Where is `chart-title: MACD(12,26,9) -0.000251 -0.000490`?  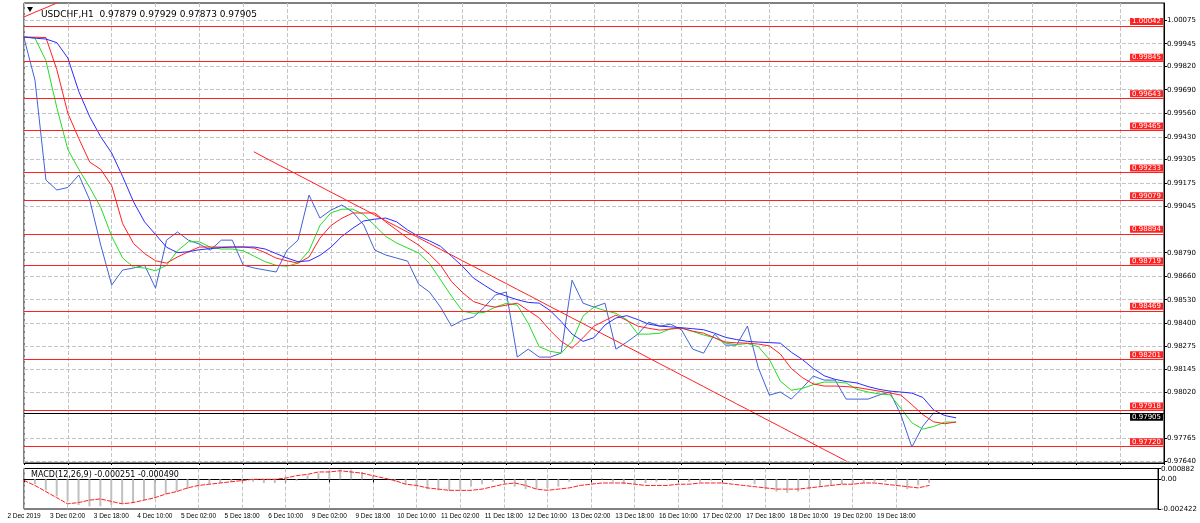 chart-title: MACD(12,26,9) -0.000251 -0.000490 is located at coordinates (105, 474).